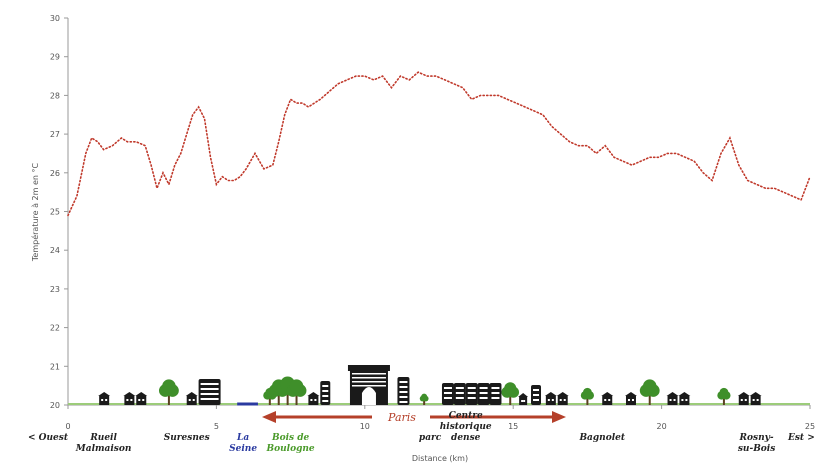 The height and width of the screenshot is (465, 817). I want to click on place-label-5: Centre historique dense, so click(466, 427).